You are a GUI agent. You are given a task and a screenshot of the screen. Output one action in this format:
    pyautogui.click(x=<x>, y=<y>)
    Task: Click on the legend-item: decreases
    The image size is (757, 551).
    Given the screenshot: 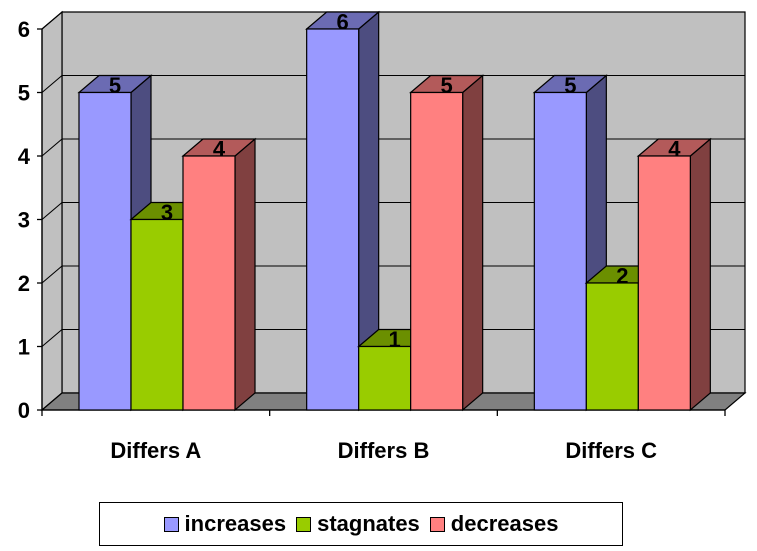 What is the action you would take?
    pyautogui.click(x=494, y=524)
    